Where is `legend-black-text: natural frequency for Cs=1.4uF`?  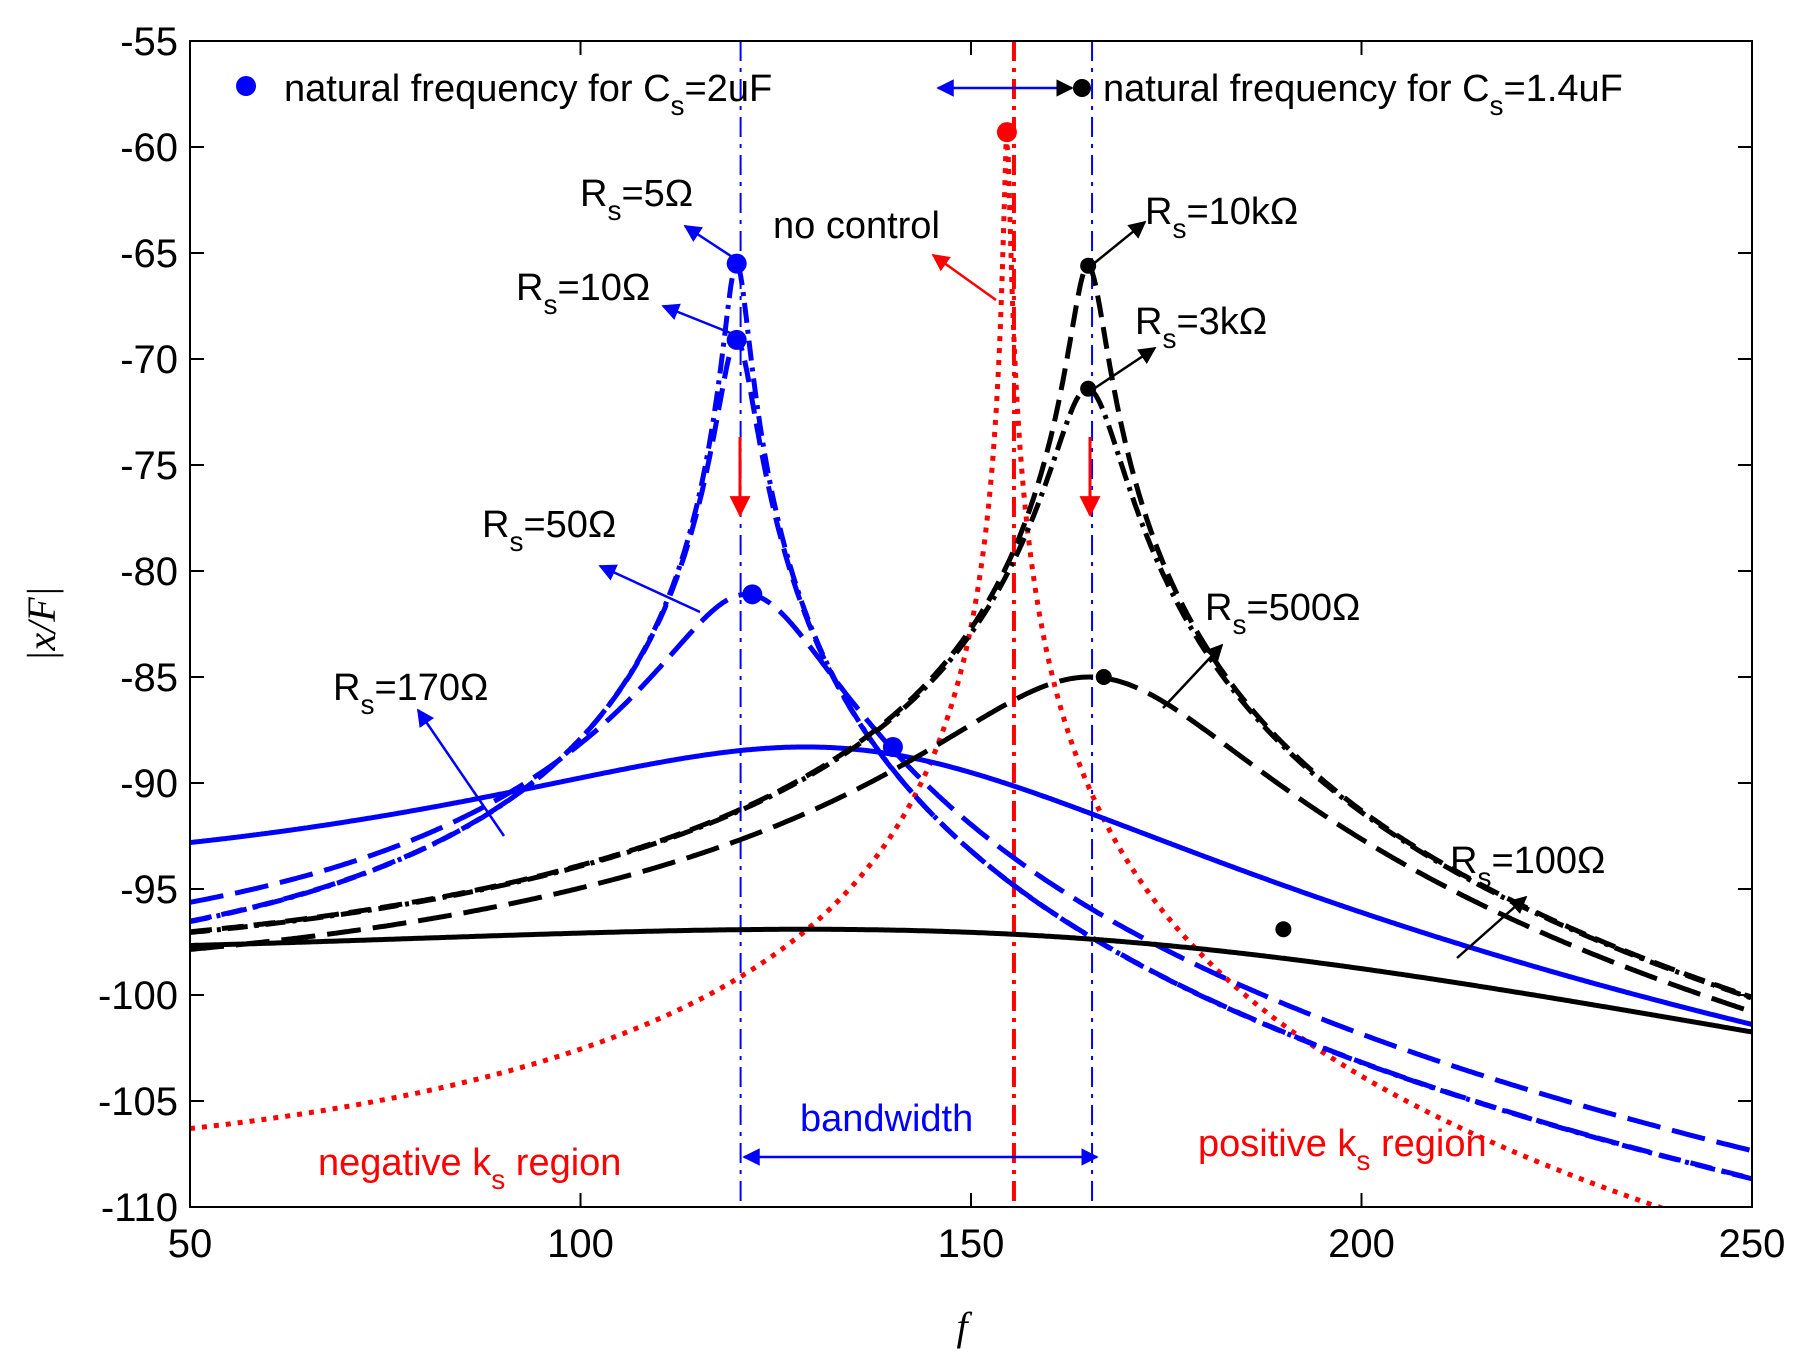 legend-black-text: natural frequency for Cs=1.4uF is located at coordinates (1363, 94).